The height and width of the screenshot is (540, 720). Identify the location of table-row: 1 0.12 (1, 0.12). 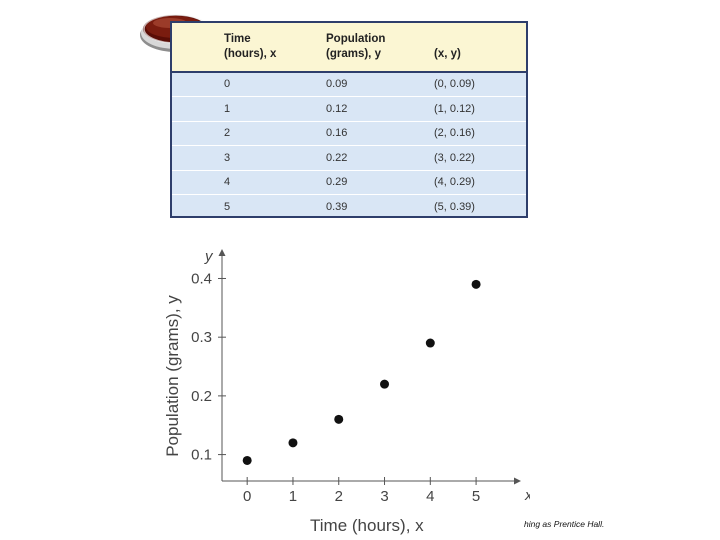
(349, 110).